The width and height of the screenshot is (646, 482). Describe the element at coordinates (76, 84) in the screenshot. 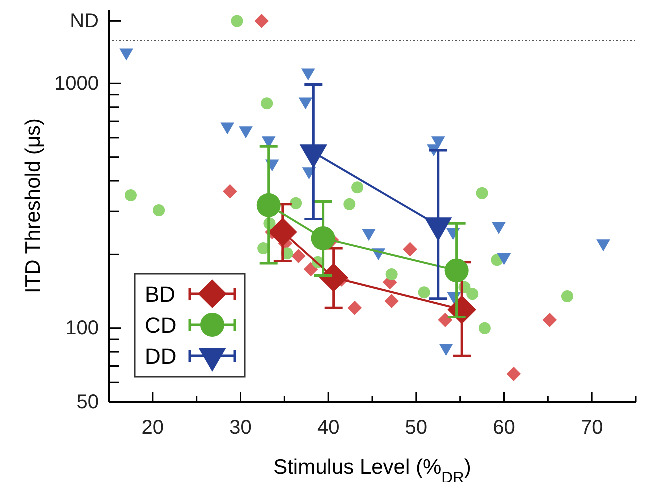

I see `y-tick-label: 1000` at that location.